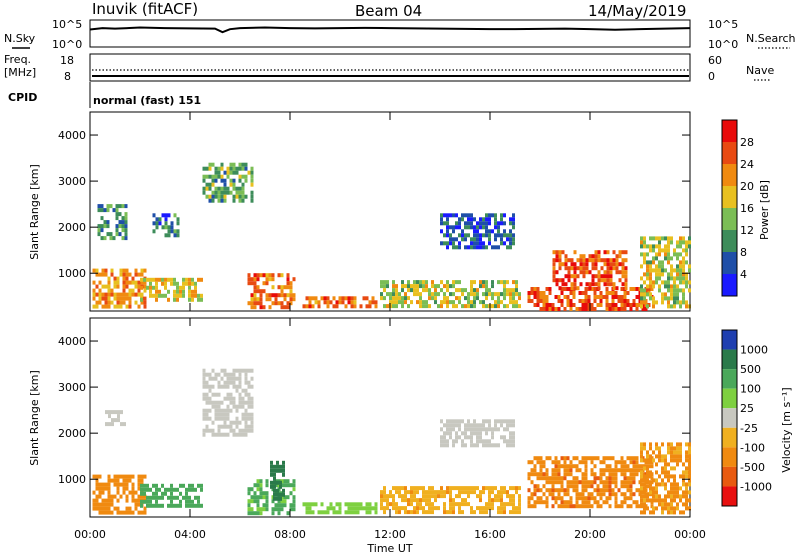 Image resolution: width=800 pixels, height=554 pixels. Describe the element at coordinates (67, 60) in the screenshot. I see `freq-tick-top: 18` at that location.